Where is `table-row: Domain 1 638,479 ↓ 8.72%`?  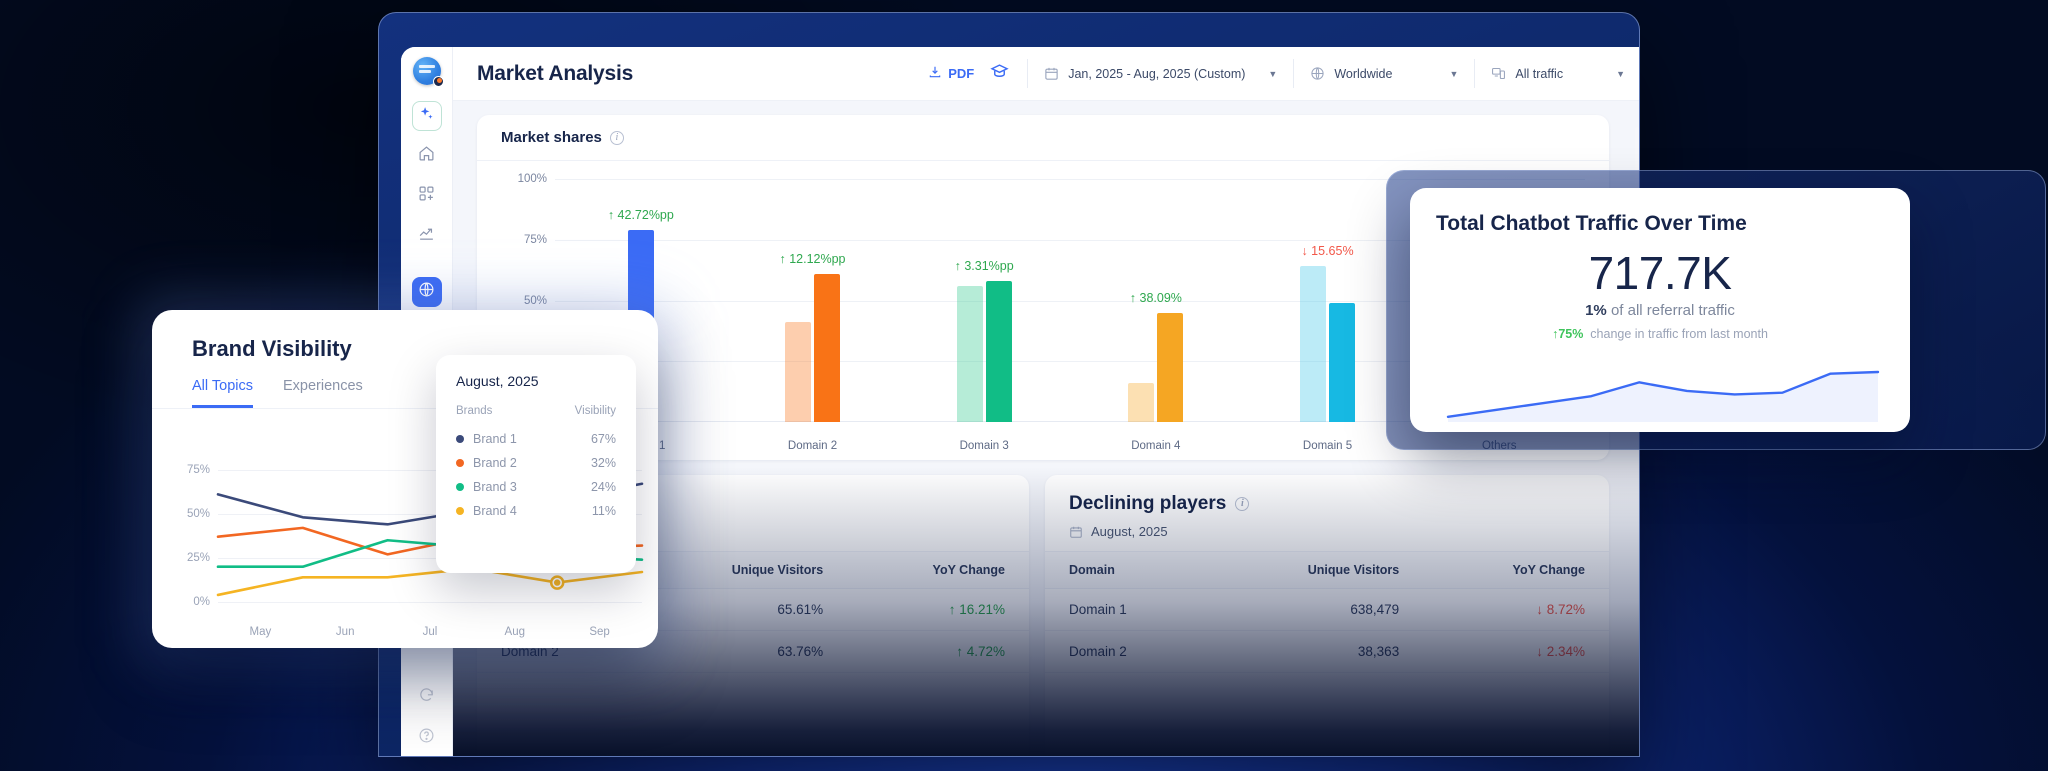 table-row: Domain 1 638,479 ↓ 8.72% is located at coordinates (1327, 609).